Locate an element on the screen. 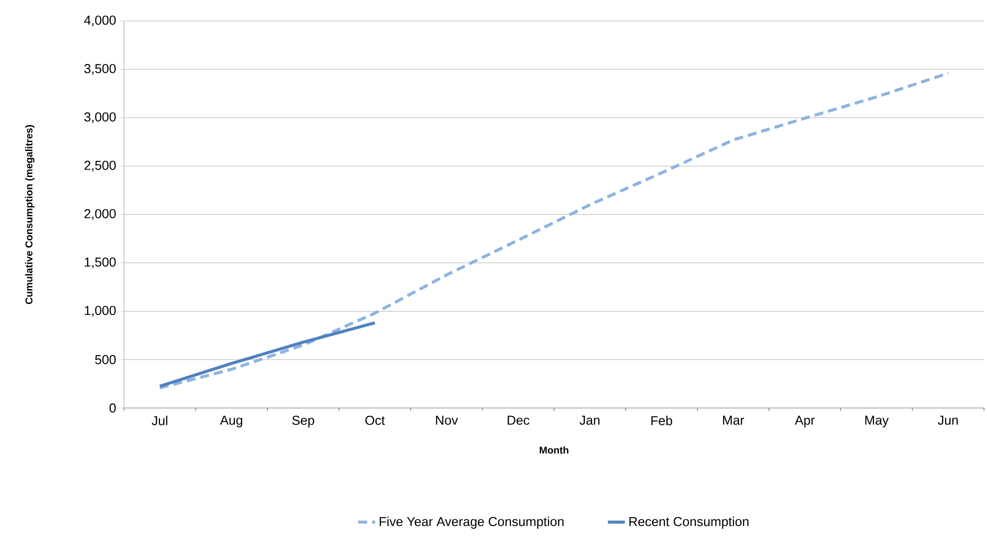 Image resolution: width=987 pixels, height=539 pixels. x-tick-label: Nov is located at coordinates (447, 420).